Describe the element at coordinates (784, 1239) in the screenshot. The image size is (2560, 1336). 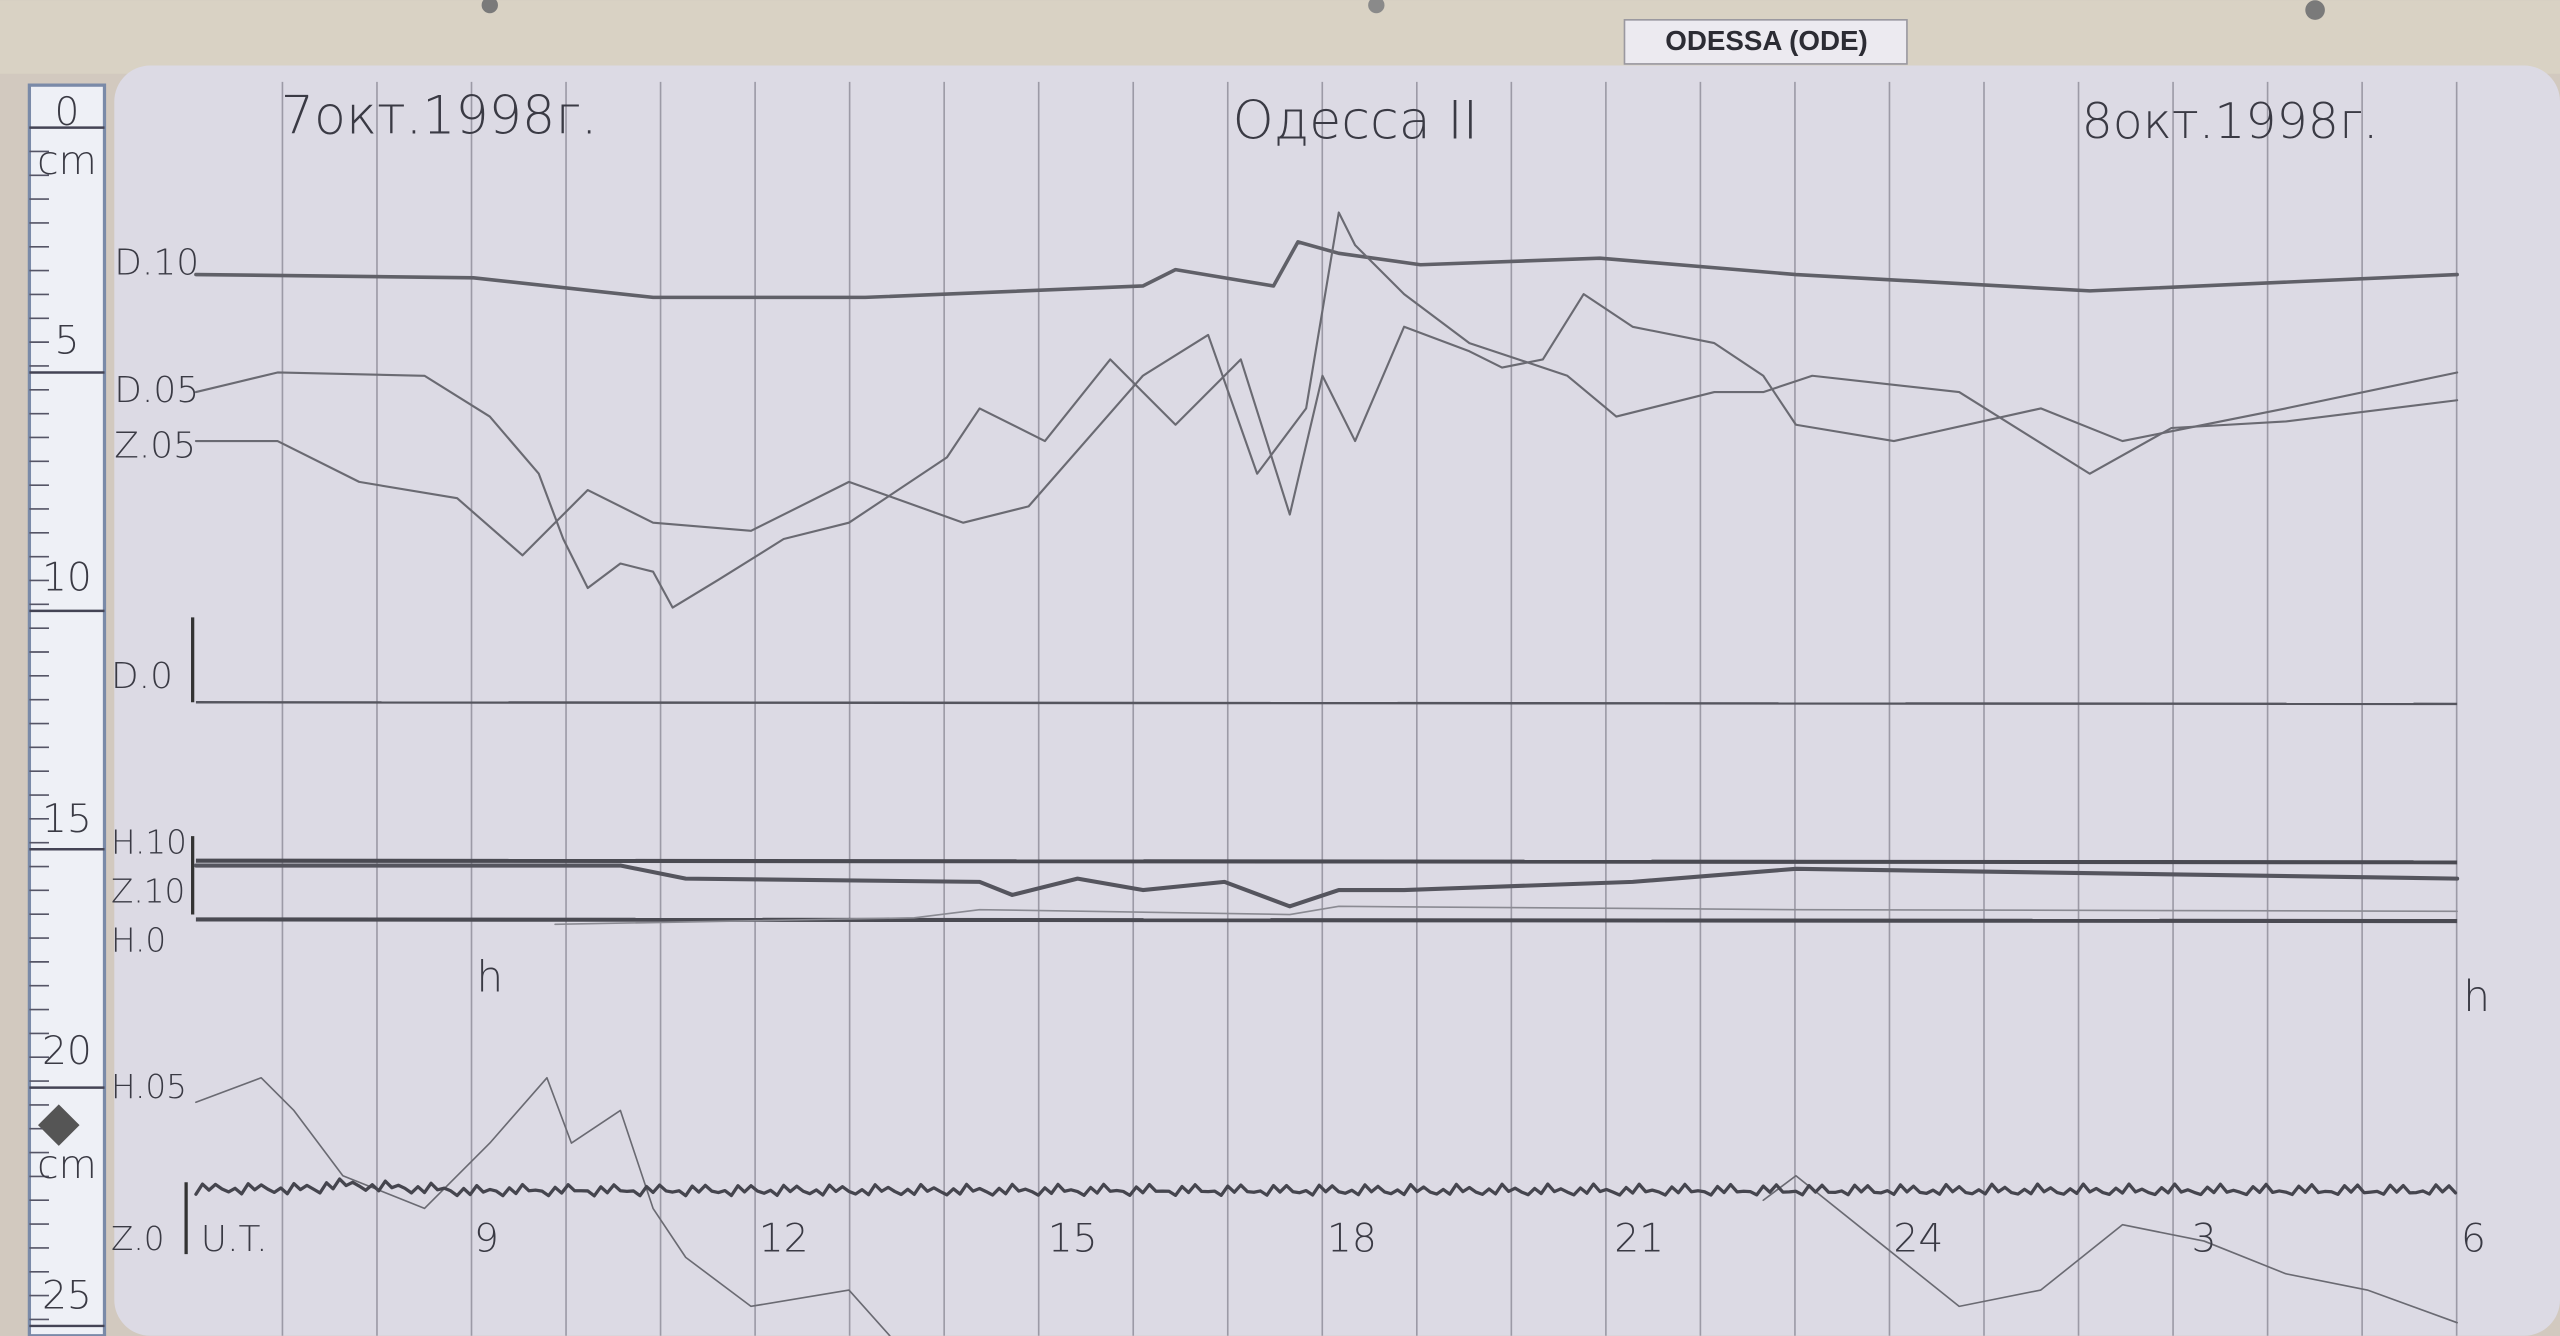
I see `hour-label: 12` at that location.